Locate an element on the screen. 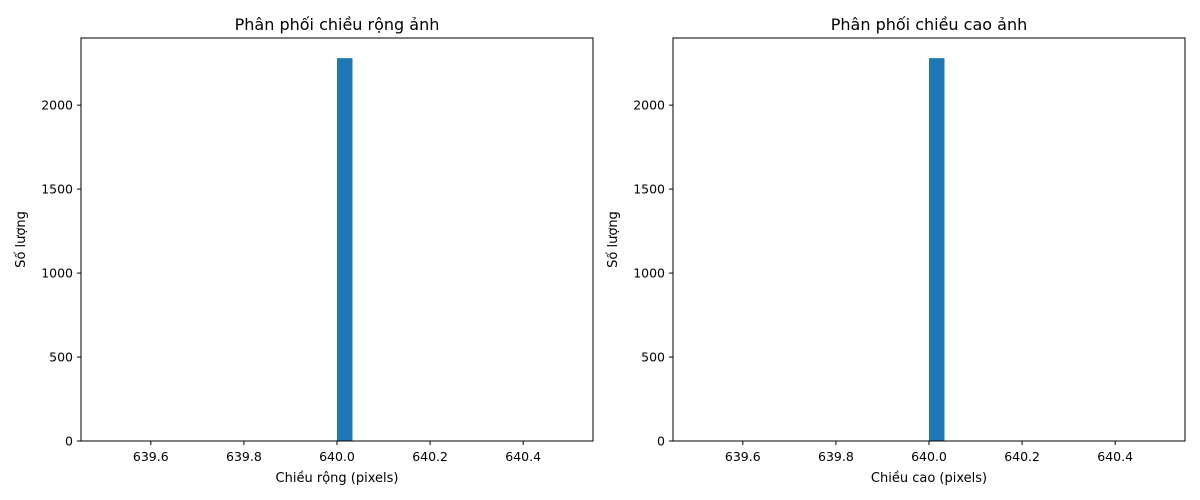 Image resolution: width=1200 pixels, height=500 pixels. x-axis-label: Chiều rộng (pixels) is located at coordinates (337, 478).